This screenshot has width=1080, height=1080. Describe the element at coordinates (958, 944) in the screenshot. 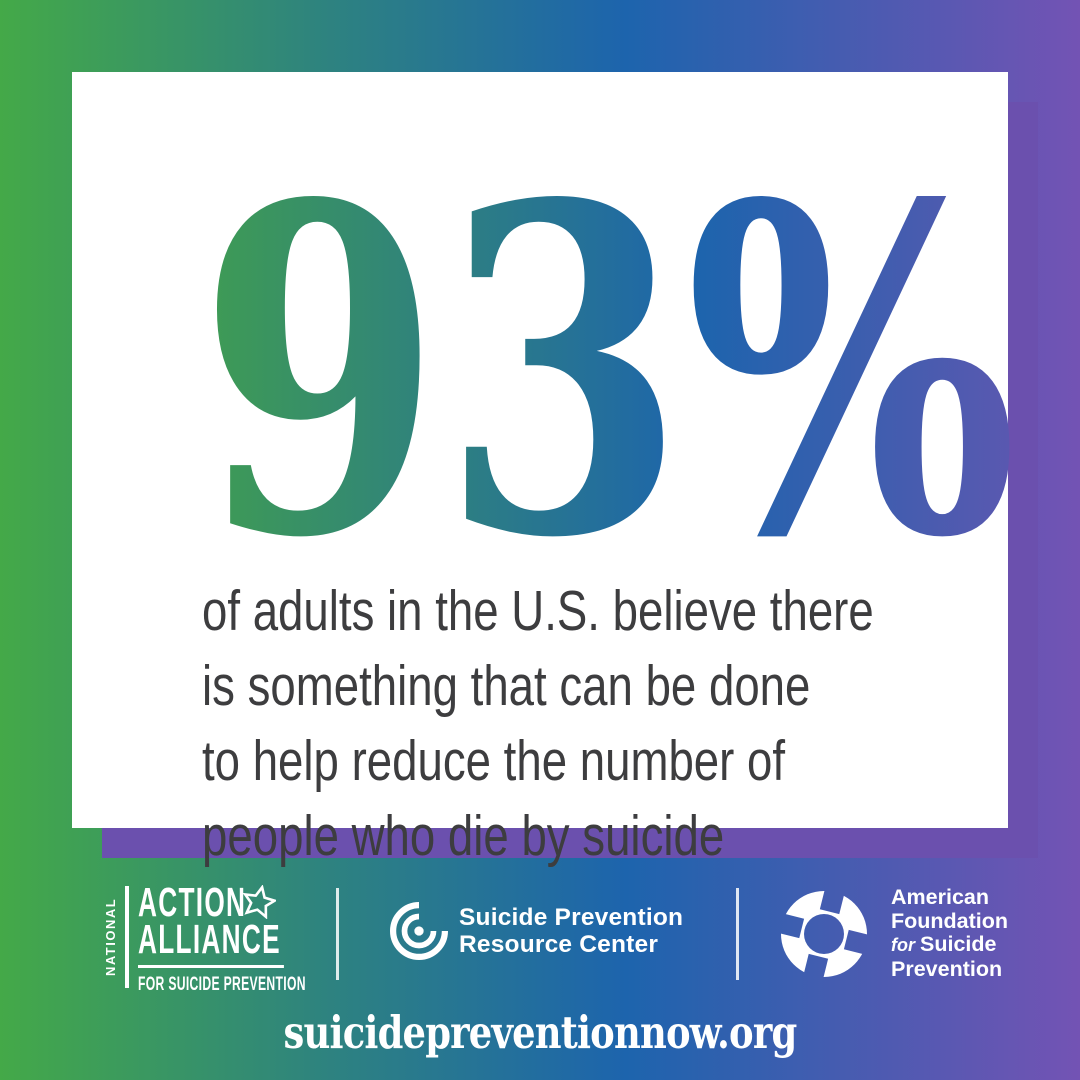

I see `afsp-suicide-word: Suicide` at that location.